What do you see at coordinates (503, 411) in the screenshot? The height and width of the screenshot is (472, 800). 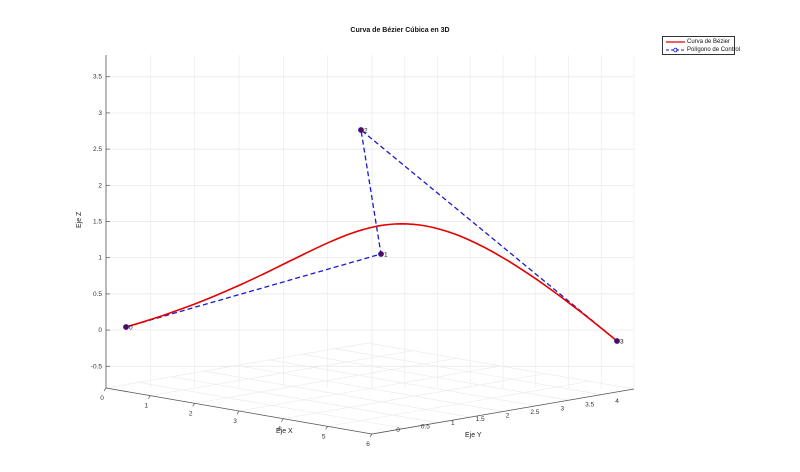 I see `y-axis-line` at bounding box center [503, 411].